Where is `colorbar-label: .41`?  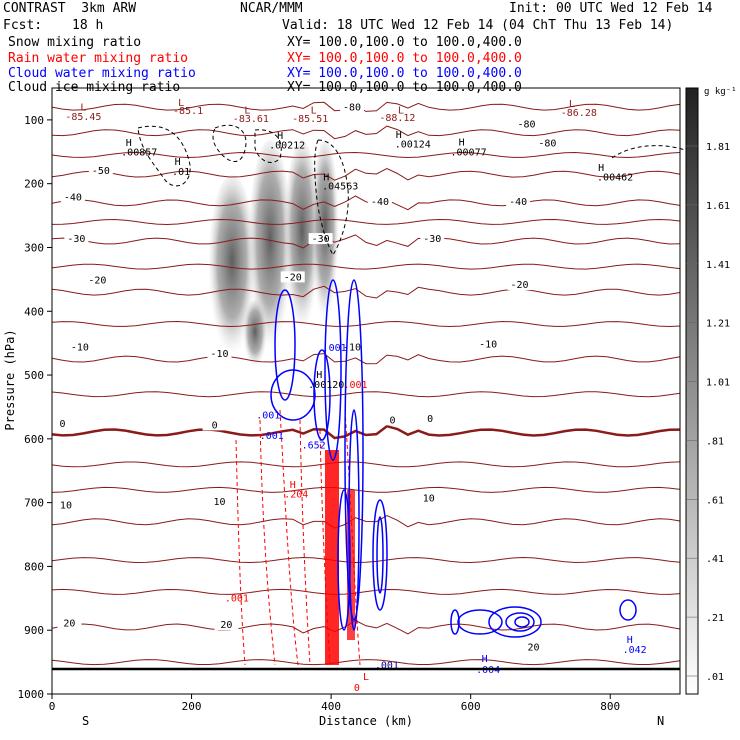
colorbar-label: .41 is located at coordinates (715, 559).